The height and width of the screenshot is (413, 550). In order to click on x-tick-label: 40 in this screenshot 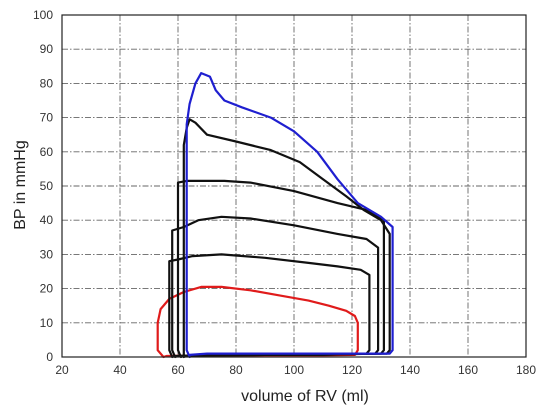, I will do `click(120, 370)`.